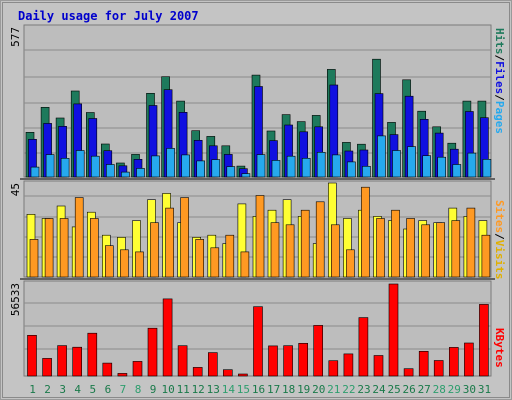 The height and width of the screenshot is (400, 512). What do you see at coordinates (213, 389) in the screenshot?
I see `x-tick-label-day-13: 13` at bounding box center [213, 389].